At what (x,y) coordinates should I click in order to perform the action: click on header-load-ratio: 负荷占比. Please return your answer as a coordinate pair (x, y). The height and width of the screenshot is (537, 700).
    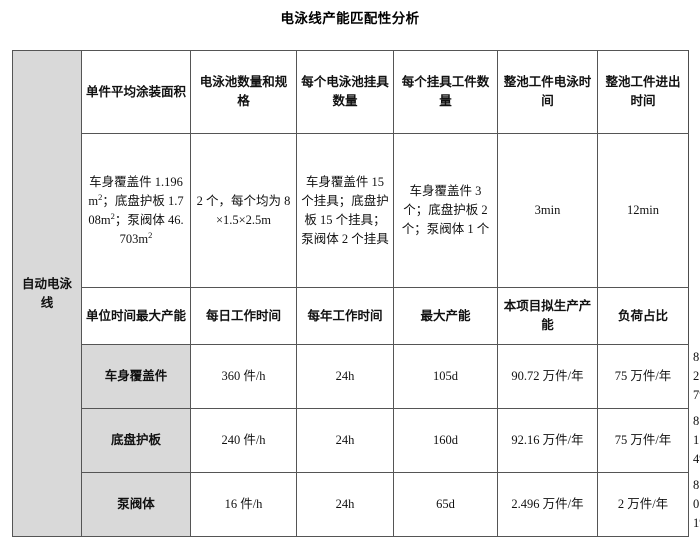
    Looking at the image, I should click on (643, 316).